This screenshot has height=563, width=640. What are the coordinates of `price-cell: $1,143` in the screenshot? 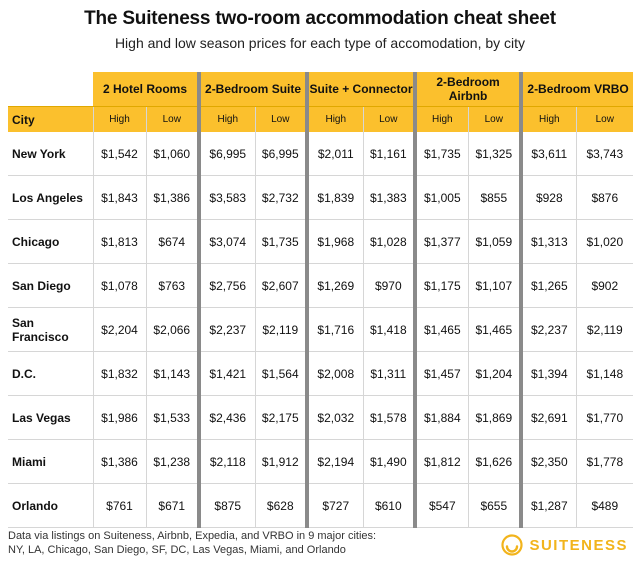 It's located at (173, 373).